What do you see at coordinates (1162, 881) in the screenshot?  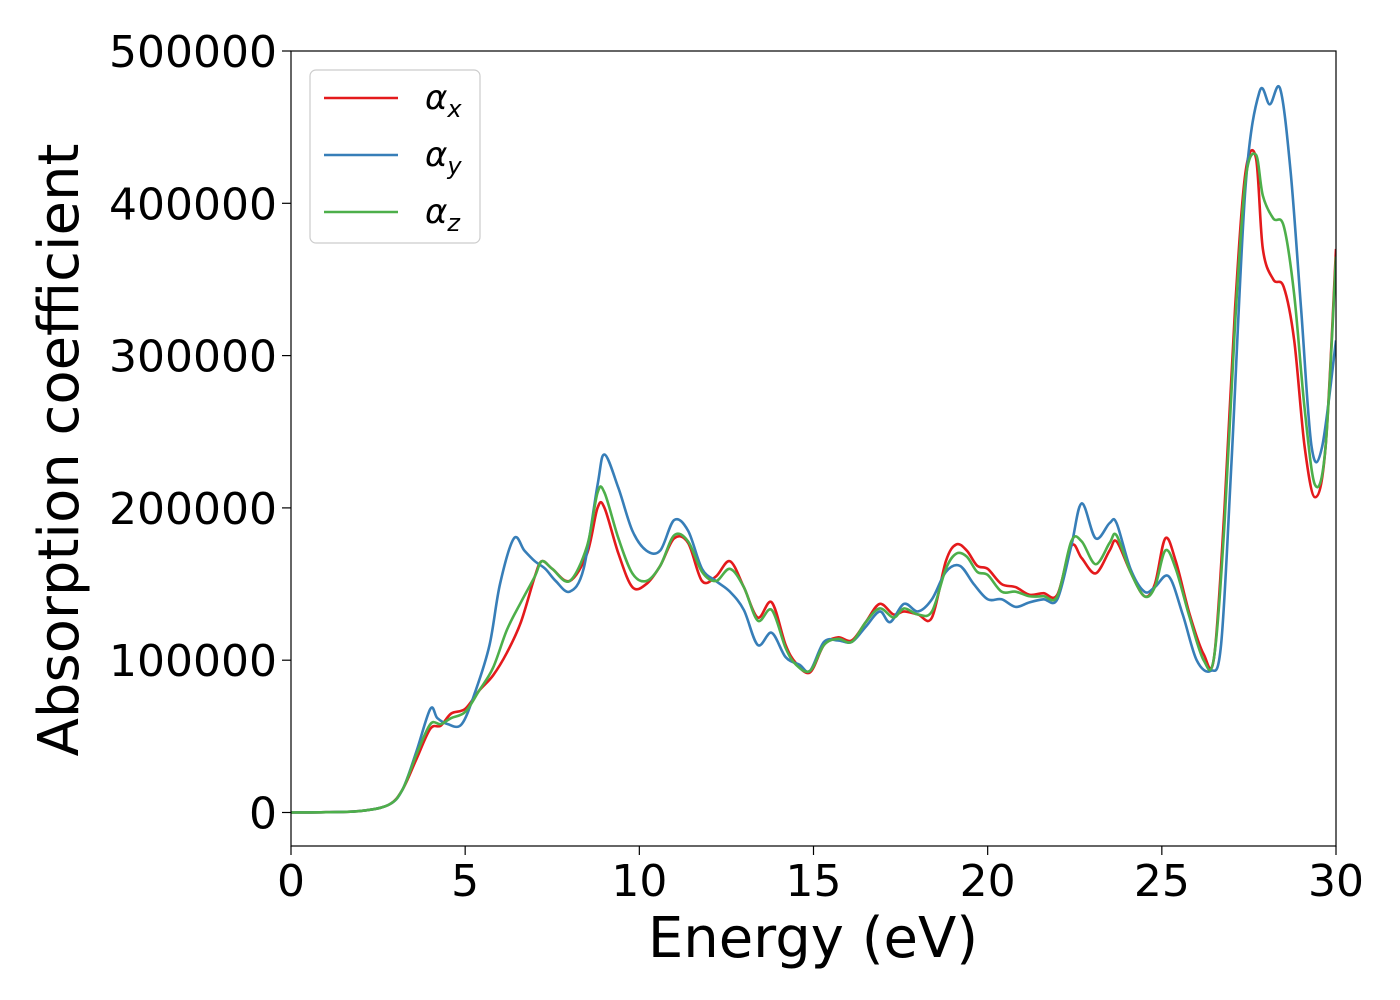 I see `x-tick-label: 25` at bounding box center [1162, 881].